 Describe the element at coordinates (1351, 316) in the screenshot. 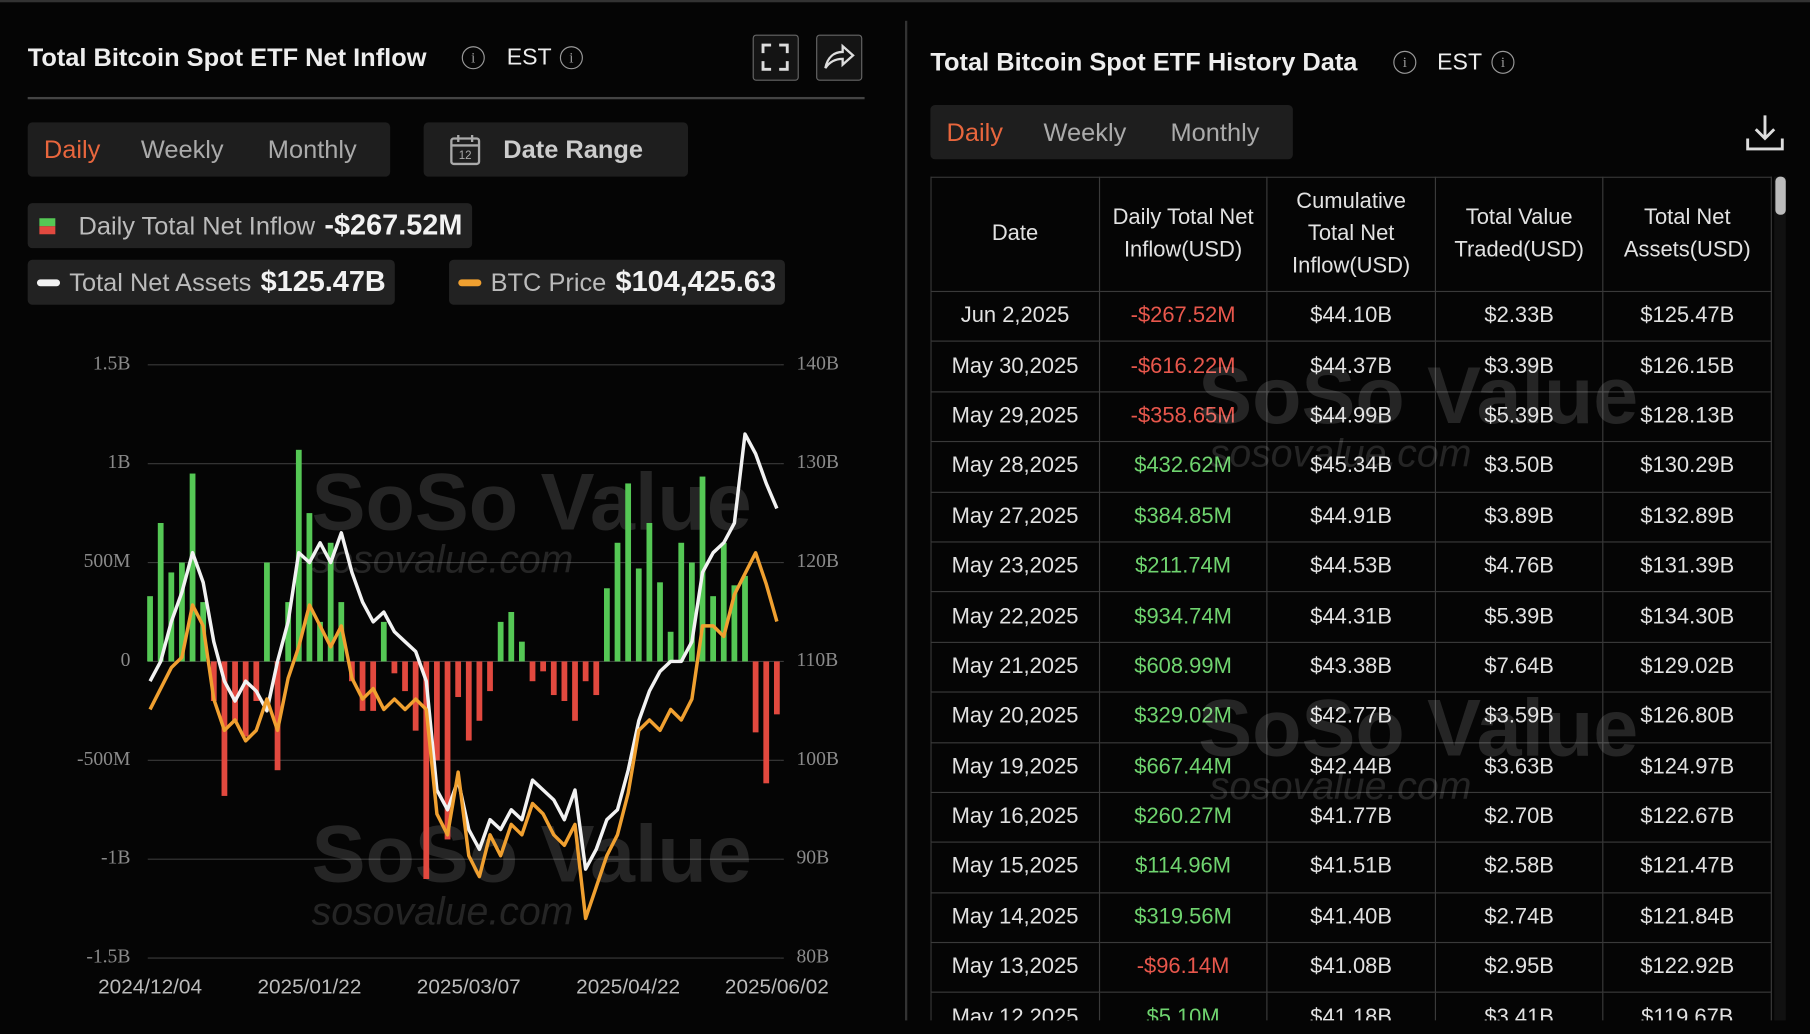

I see `table-cell: $44.10B` at that location.